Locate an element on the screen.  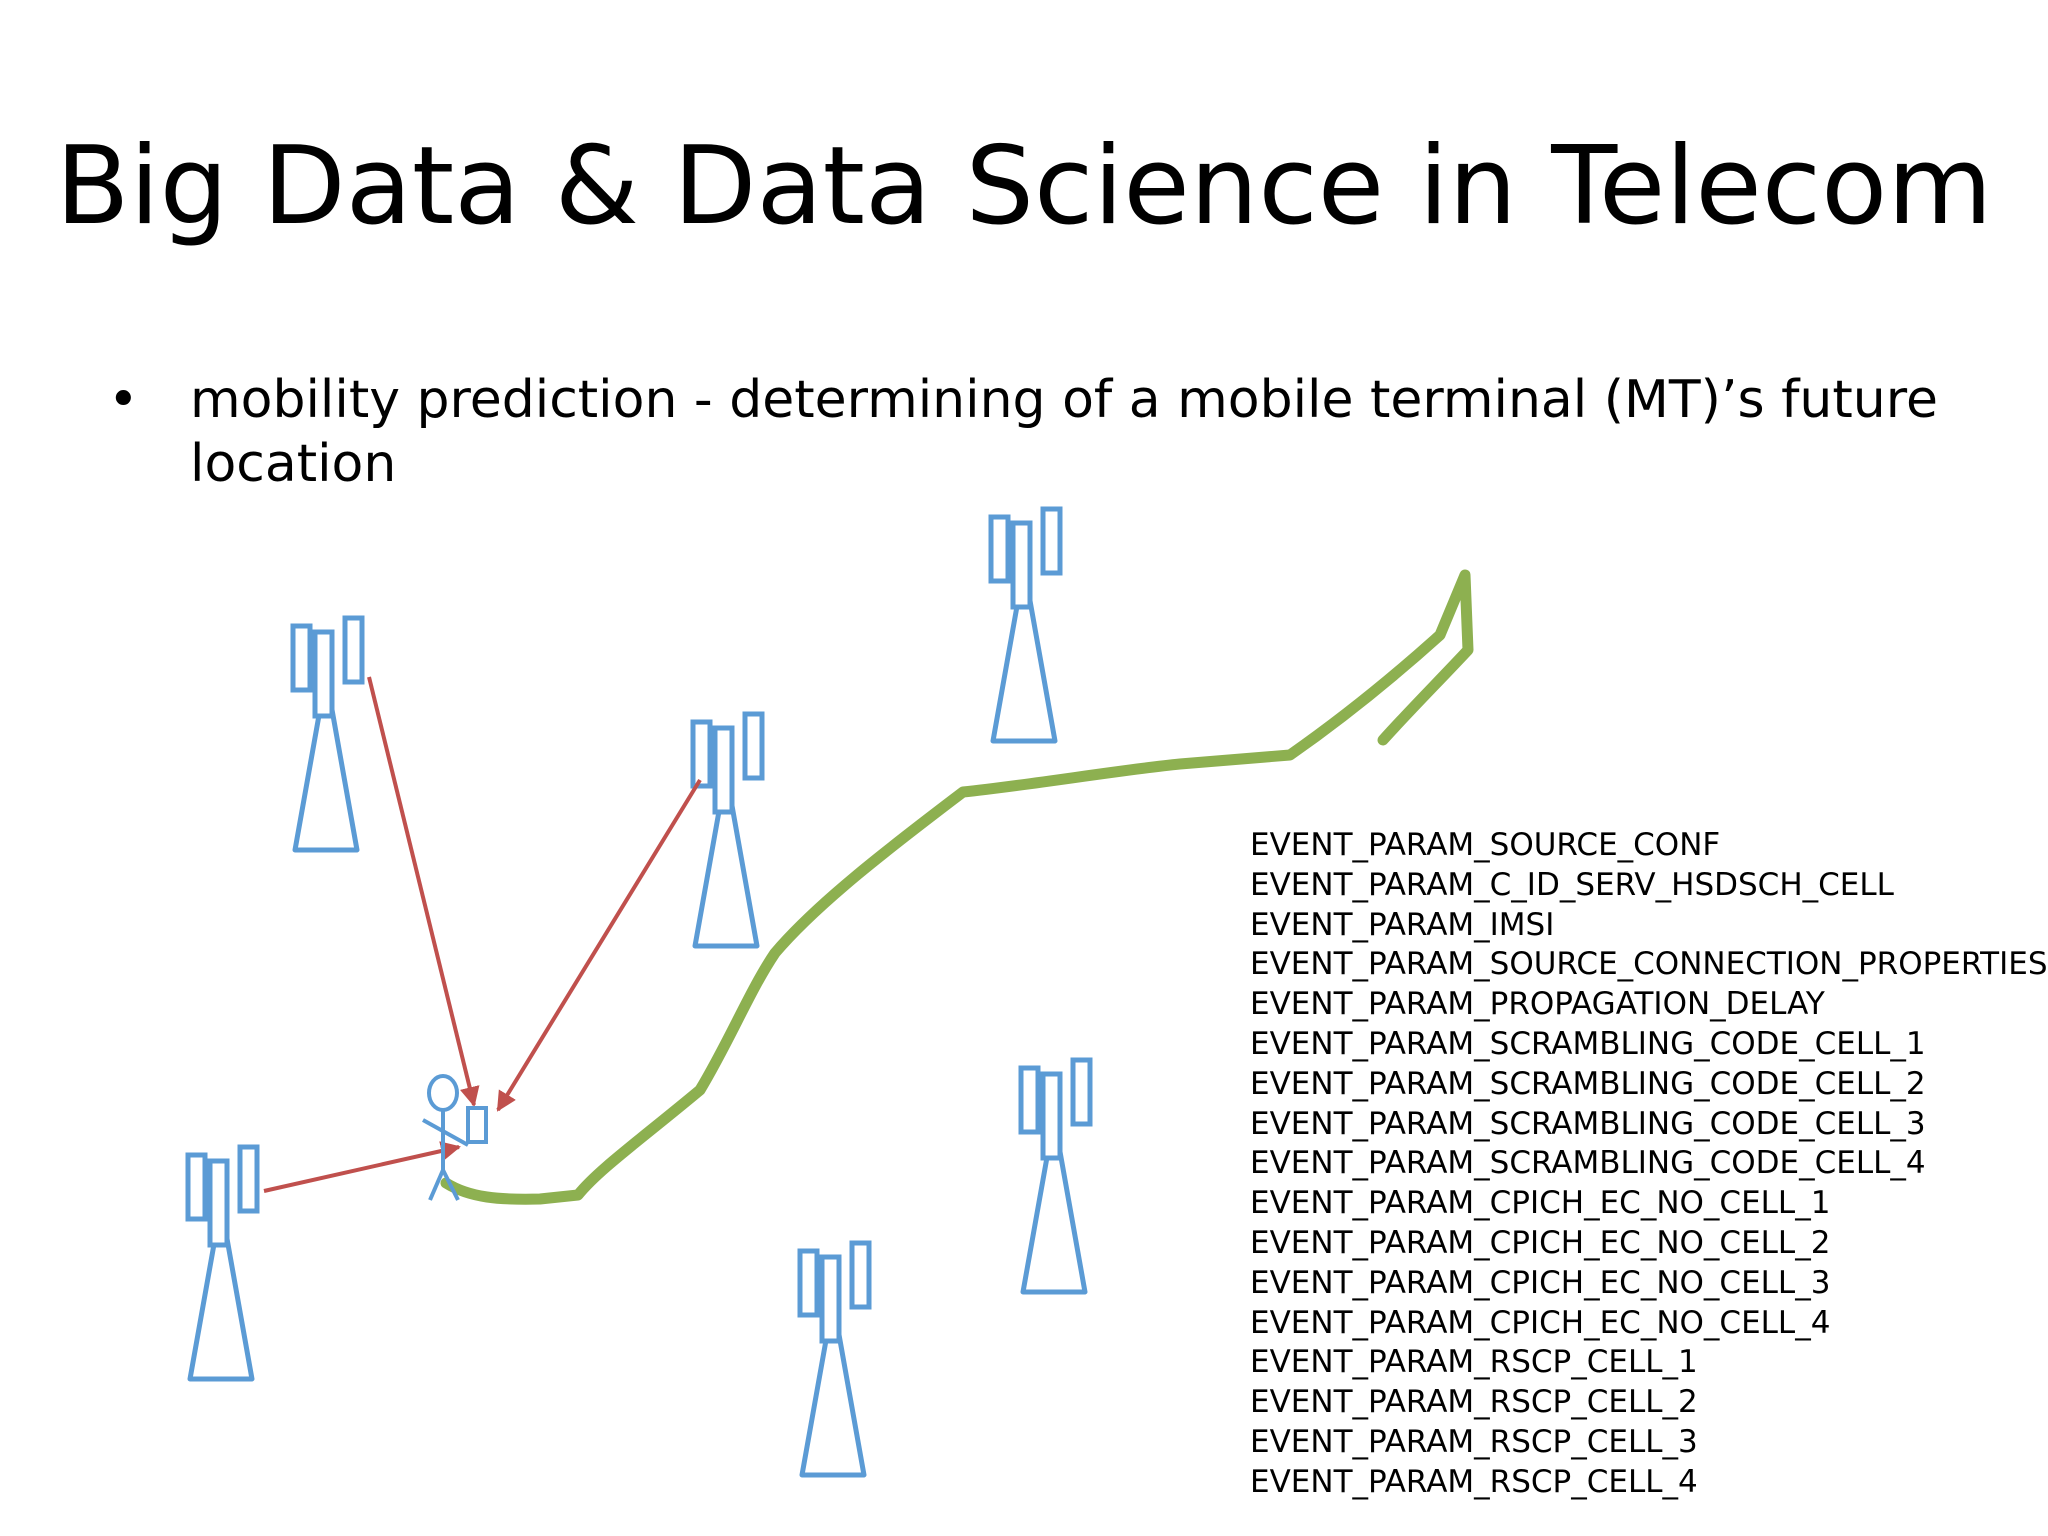
event-param-item: EVENT_PARAM_RSCP_CELL_2 is located at coordinates (1474, 1402).